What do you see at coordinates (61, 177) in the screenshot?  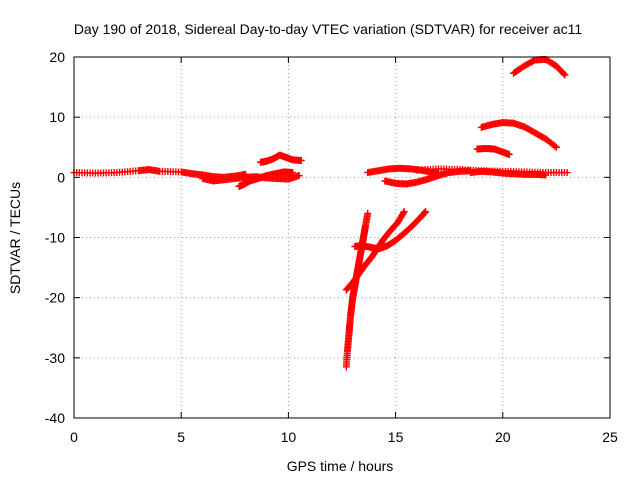 I see `y-tick-label: 0` at bounding box center [61, 177].